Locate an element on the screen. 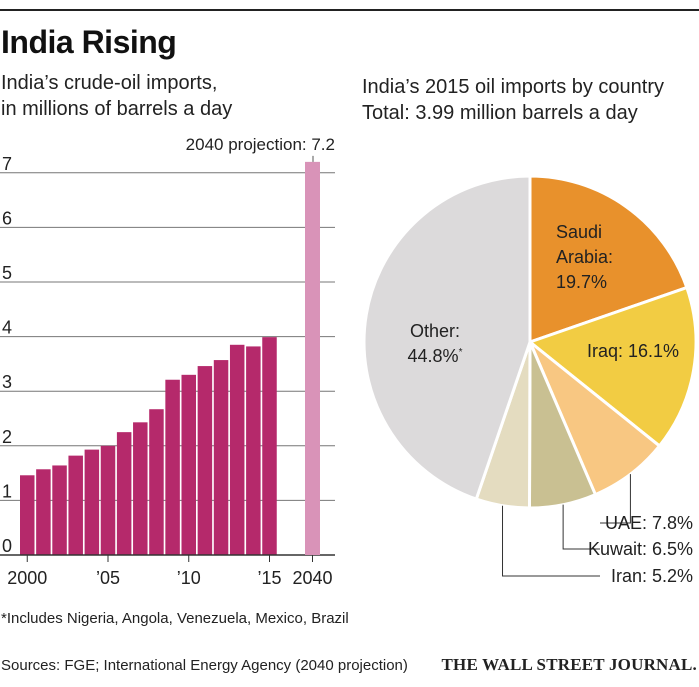 The image size is (699, 687). y-tick-label-7: 7 is located at coordinates (7, 164).